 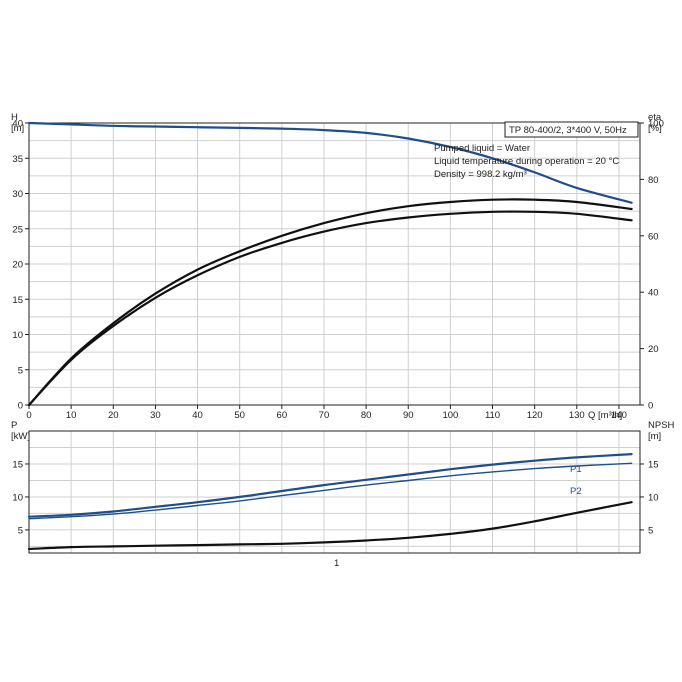 I want to click on y-right-tick-label-0-3: 60, so click(x=653, y=236).